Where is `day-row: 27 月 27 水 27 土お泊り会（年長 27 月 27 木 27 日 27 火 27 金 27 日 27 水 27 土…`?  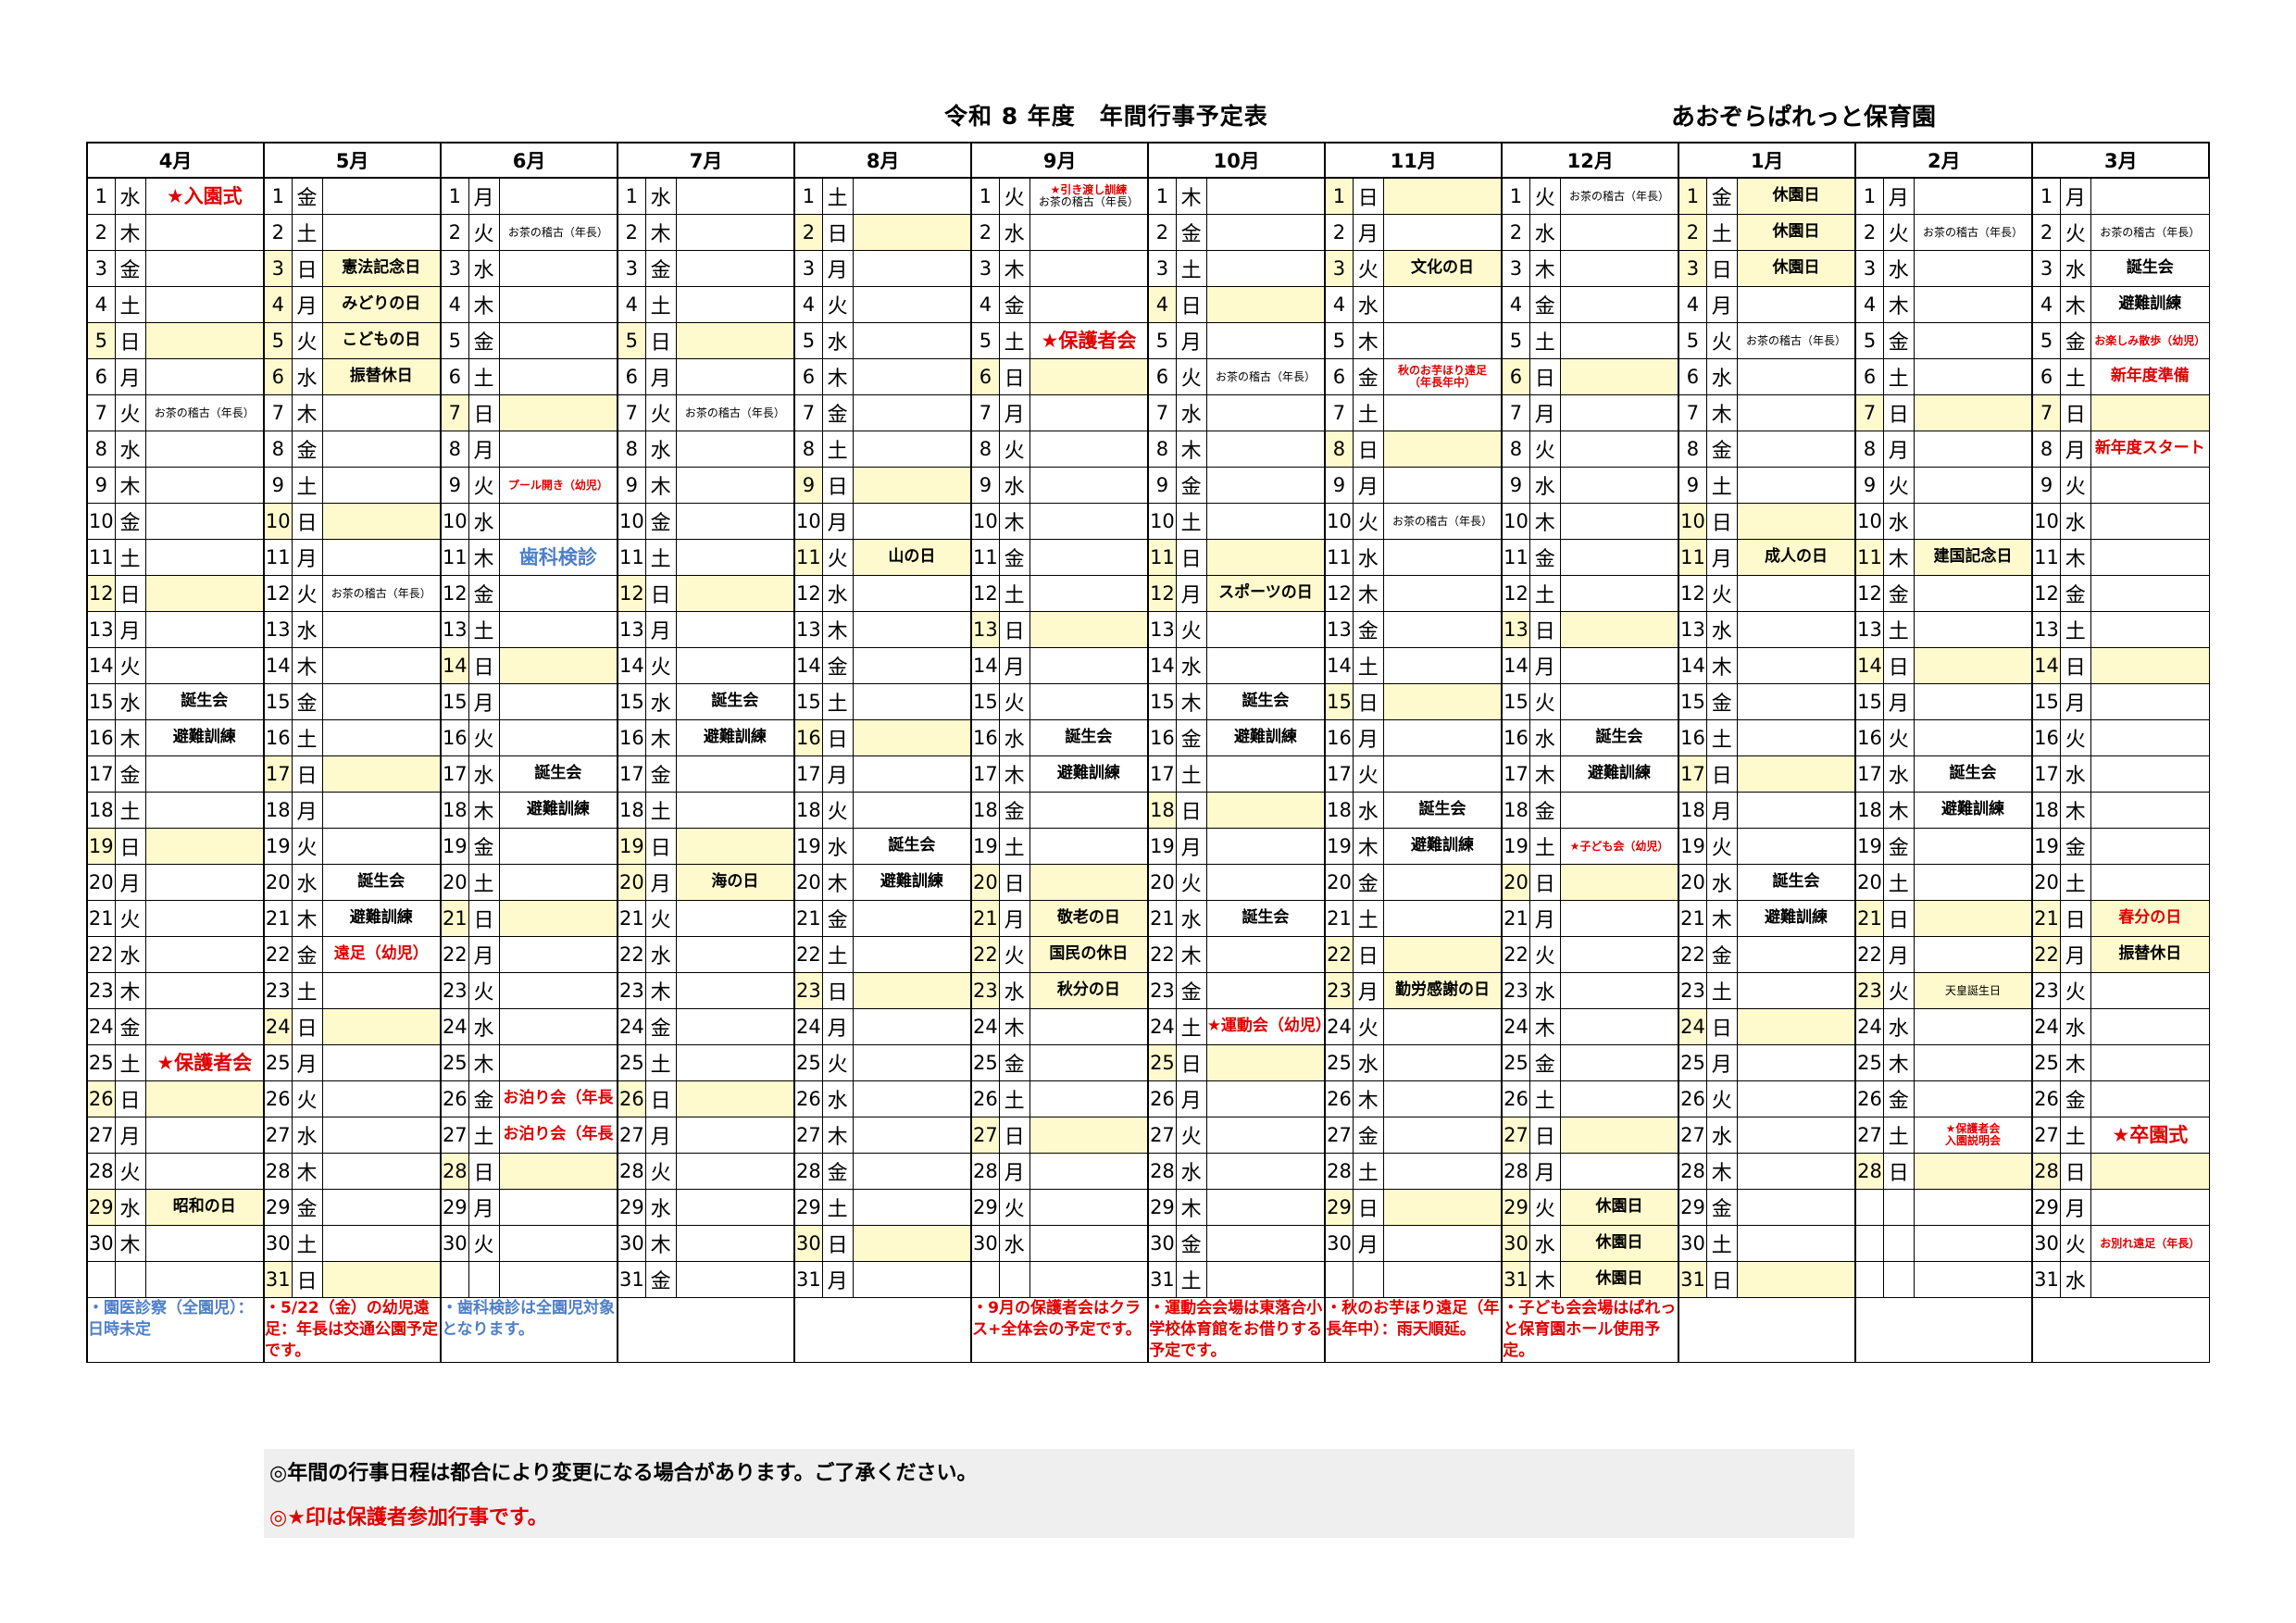
day-row: 27 月 27 水 27 土お泊り会（年長 27 月 27 木 27 日 27 火 27 金 27 日 27 水 27 土… is located at coordinates (1148, 1136).